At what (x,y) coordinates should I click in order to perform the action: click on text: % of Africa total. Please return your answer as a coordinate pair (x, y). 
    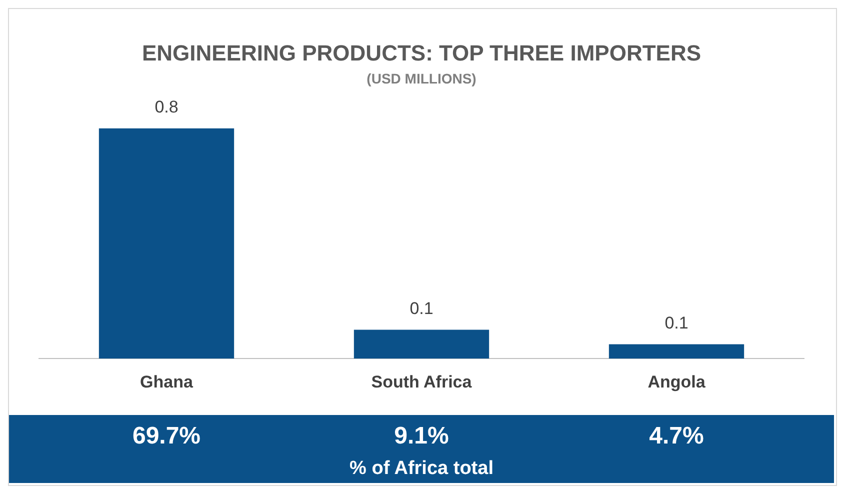
    Looking at the image, I should click on (422, 469).